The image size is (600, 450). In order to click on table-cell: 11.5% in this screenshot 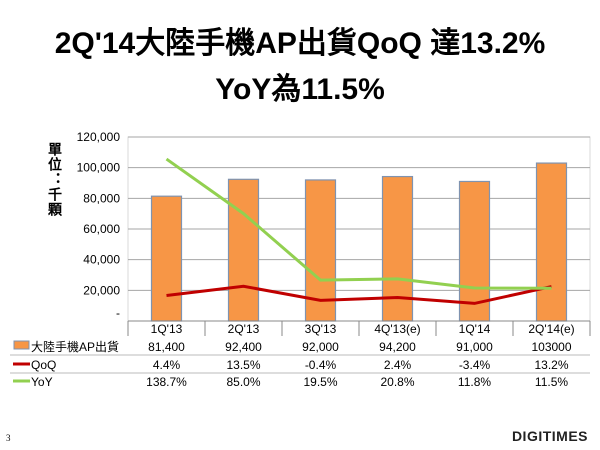, I will do `click(551, 382)`.